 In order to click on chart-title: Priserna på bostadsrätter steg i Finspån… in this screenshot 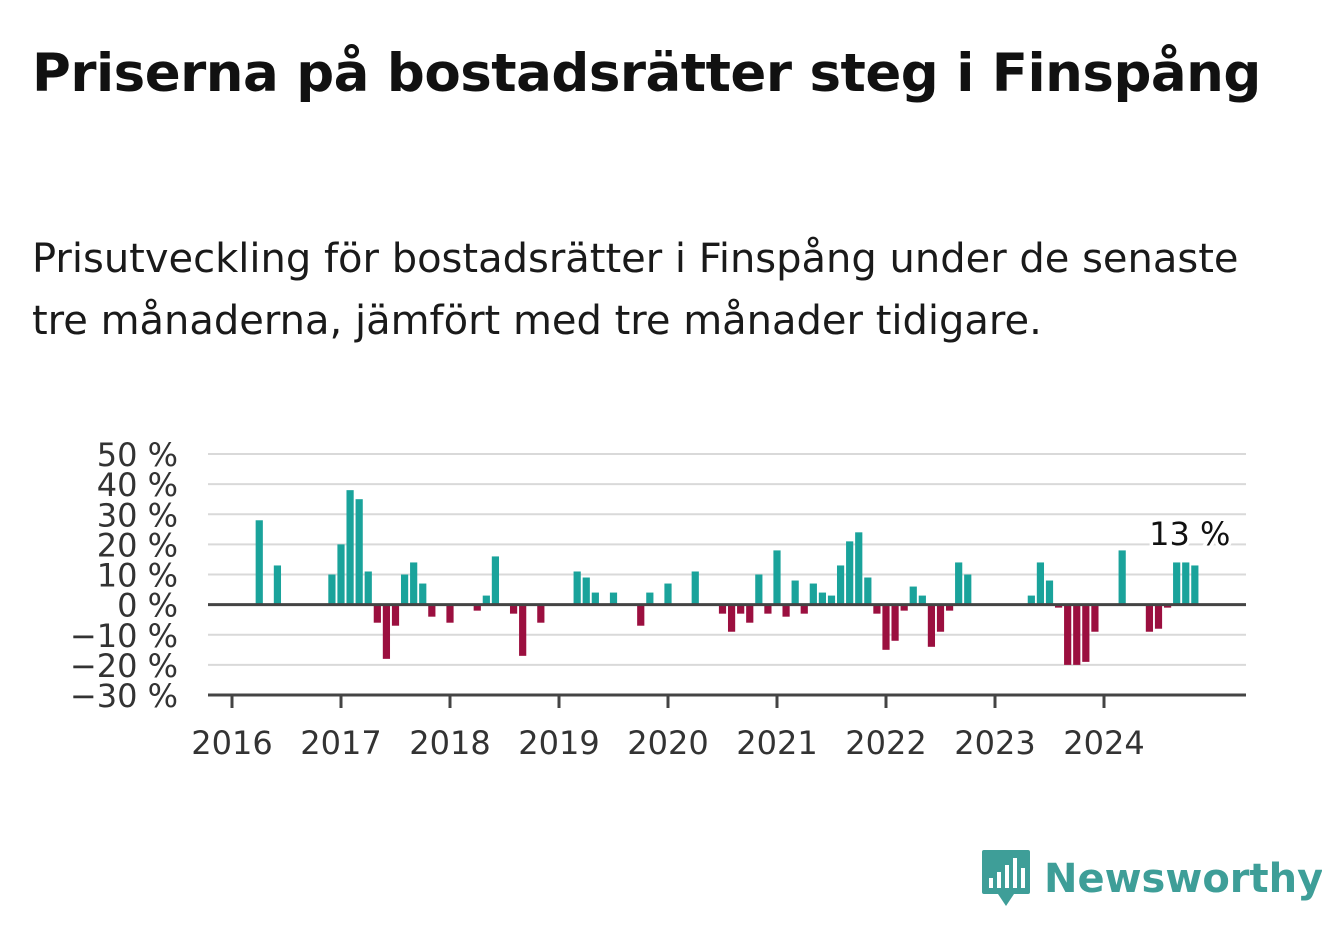, I will do `click(646, 73)`.